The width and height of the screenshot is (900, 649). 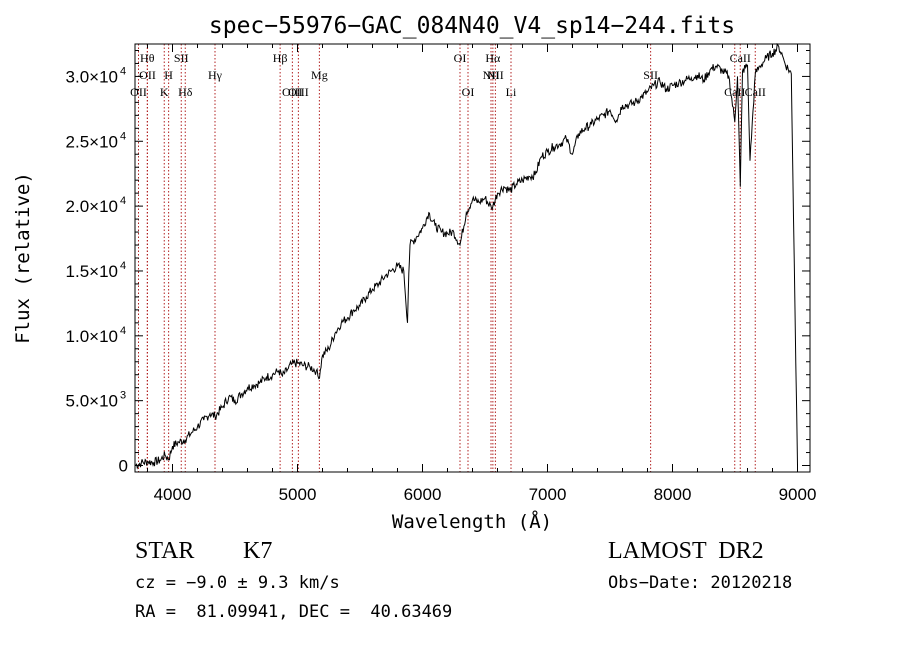 What do you see at coordinates (173, 494) in the screenshot?
I see `x-tick-label: 4000` at bounding box center [173, 494].